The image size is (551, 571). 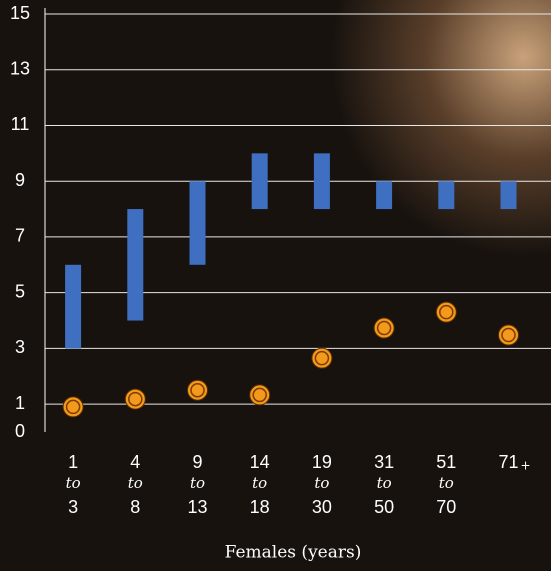 What do you see at coordinates (20, 180) in the screenshot?
I see `y-tick-label: 9` at bounding box center [20, 180].